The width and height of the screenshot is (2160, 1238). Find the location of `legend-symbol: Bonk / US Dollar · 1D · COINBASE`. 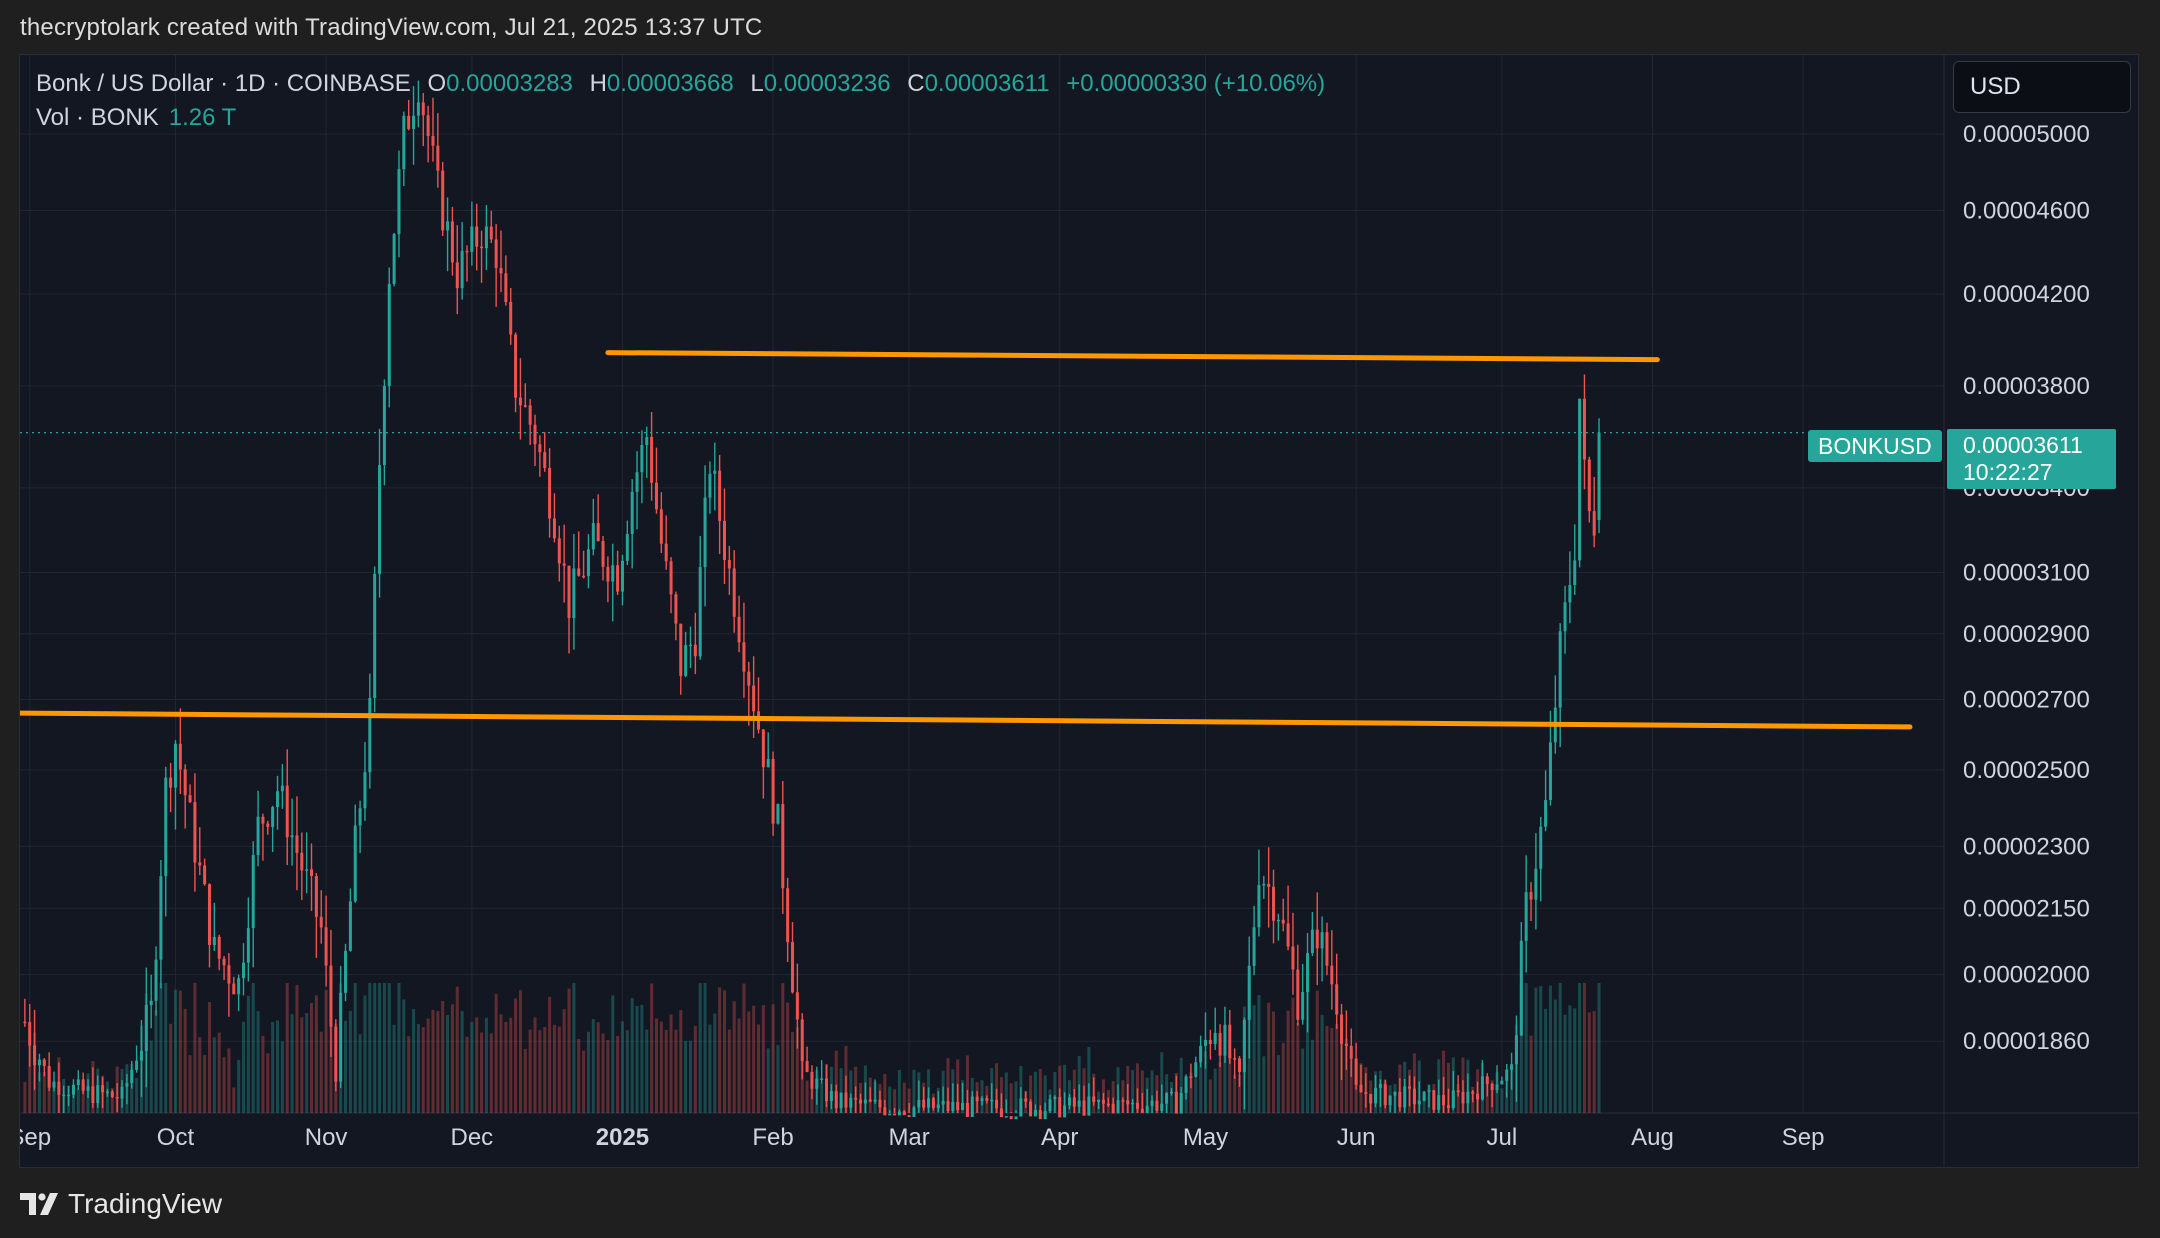

legend-symbol: Bonk / US Dollar · 1D · COINBASE is located at coordinates (223, 83).